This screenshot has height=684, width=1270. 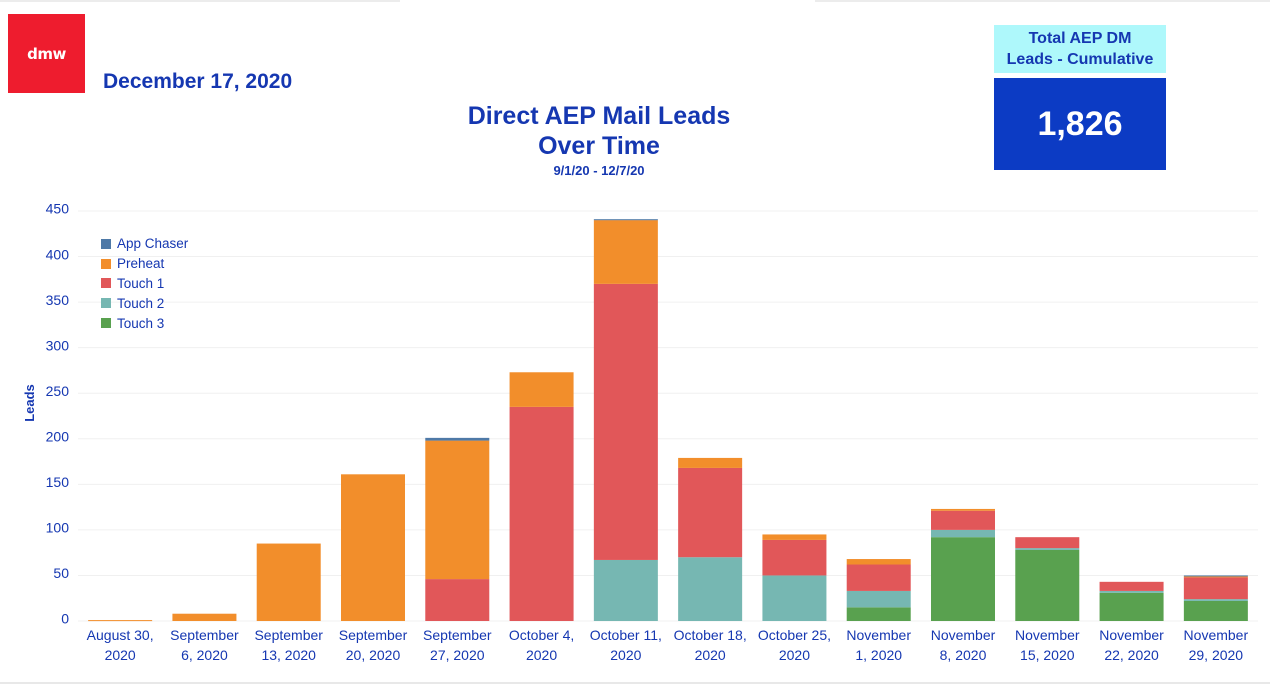 What do you see at coordinates (58, 254) in the screenshot?
I see `y-tick-label: 400` at bounding box center [58, 254].